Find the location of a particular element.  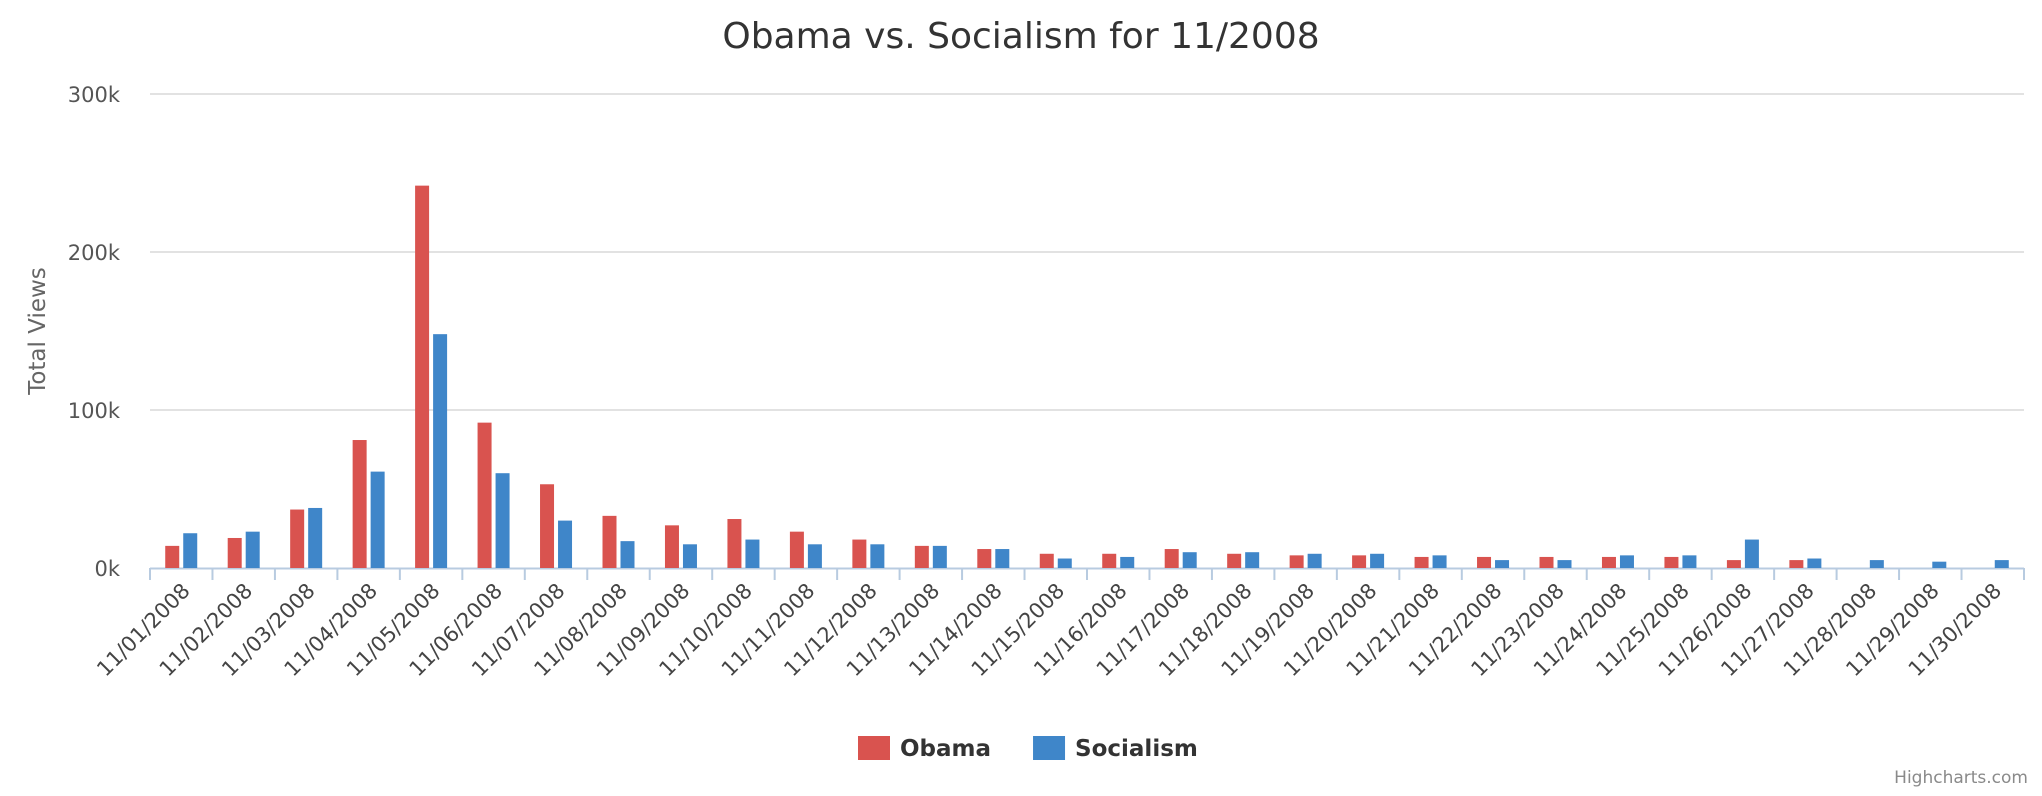

y-tick-label: 200k is located at coordinates (94, 253).